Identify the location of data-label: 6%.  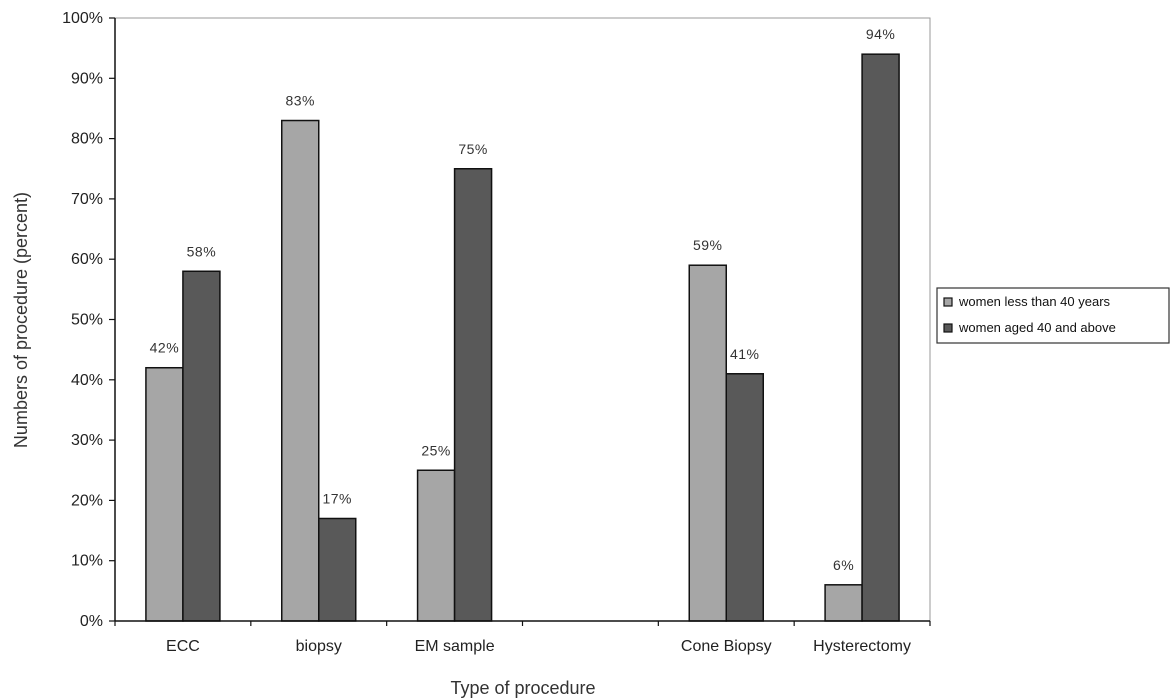
(843, 565).